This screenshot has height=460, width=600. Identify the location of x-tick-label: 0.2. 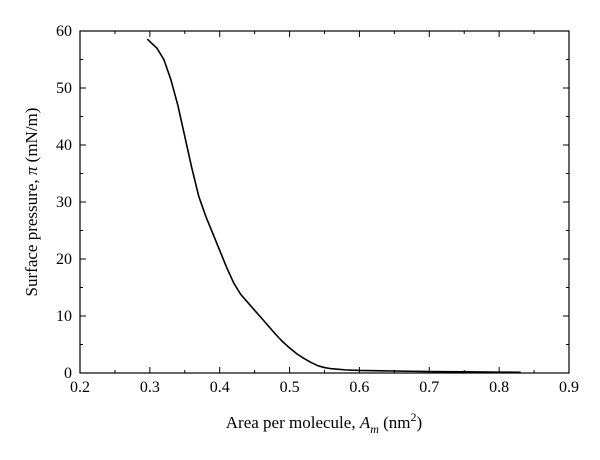
(80, 387).